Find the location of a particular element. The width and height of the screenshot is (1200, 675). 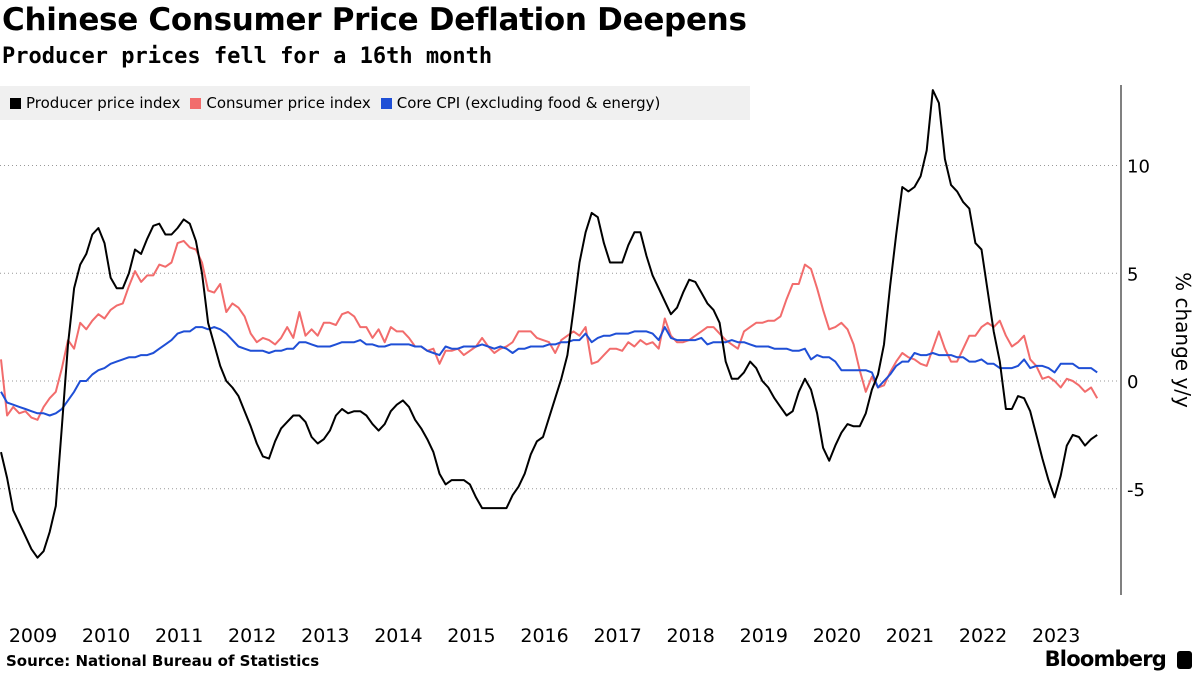

legend-item-core-cpi: Core CPI (excluding food & energy) is located at coordinates (520, 103).